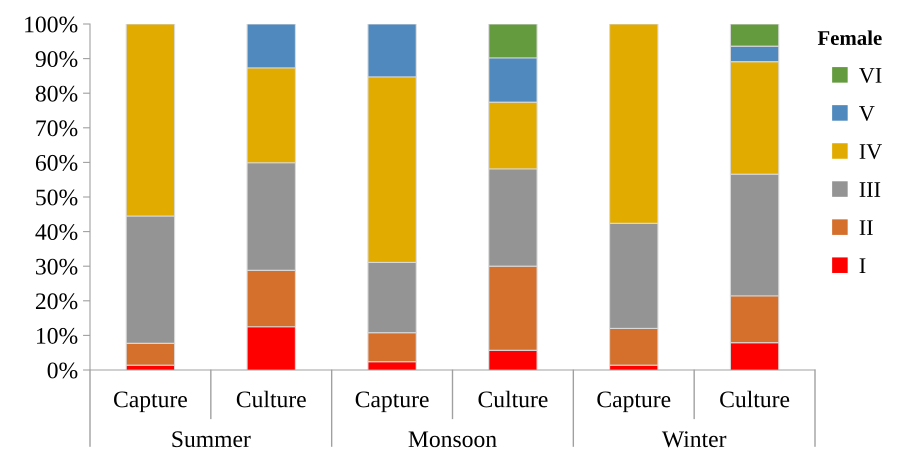  Describe the element at coordinates (867, 114) in the screenshot. I see `legend-label: V` at that location.